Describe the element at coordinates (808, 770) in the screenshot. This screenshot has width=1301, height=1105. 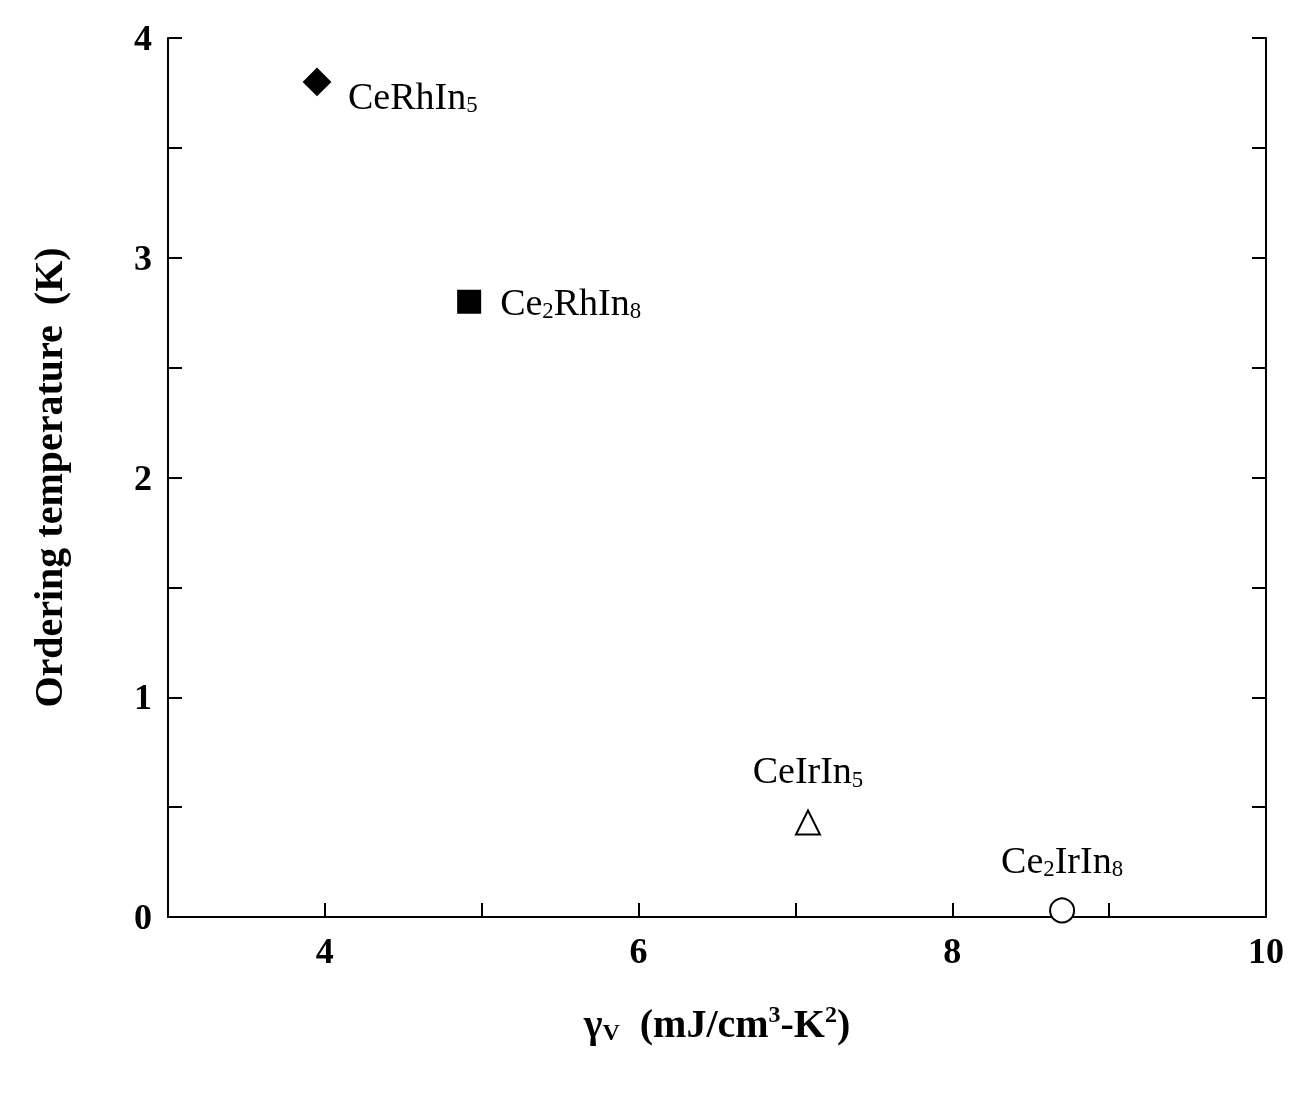
I see `series-label: CeIrIn5` at that location.